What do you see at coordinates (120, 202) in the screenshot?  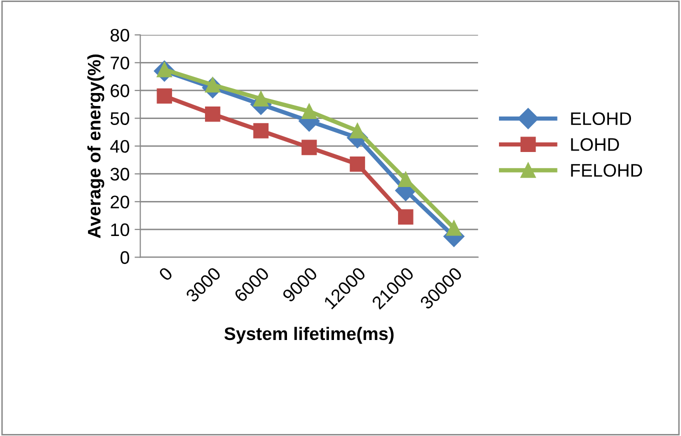 I see `y-tick-label: 20` at bounding box center [120, 202].